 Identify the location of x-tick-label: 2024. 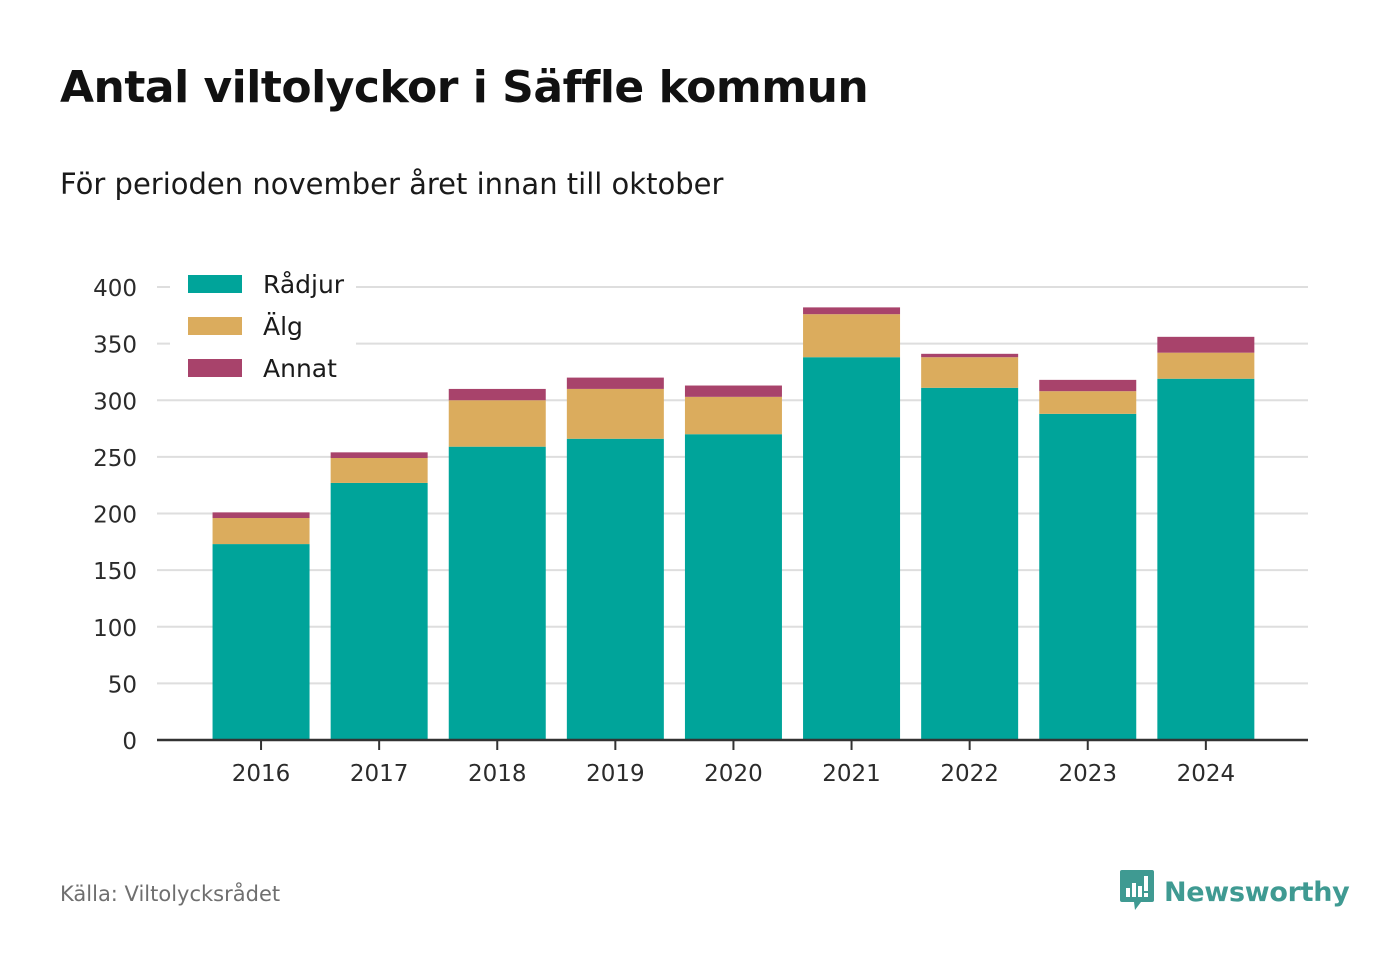
(1206, 774).